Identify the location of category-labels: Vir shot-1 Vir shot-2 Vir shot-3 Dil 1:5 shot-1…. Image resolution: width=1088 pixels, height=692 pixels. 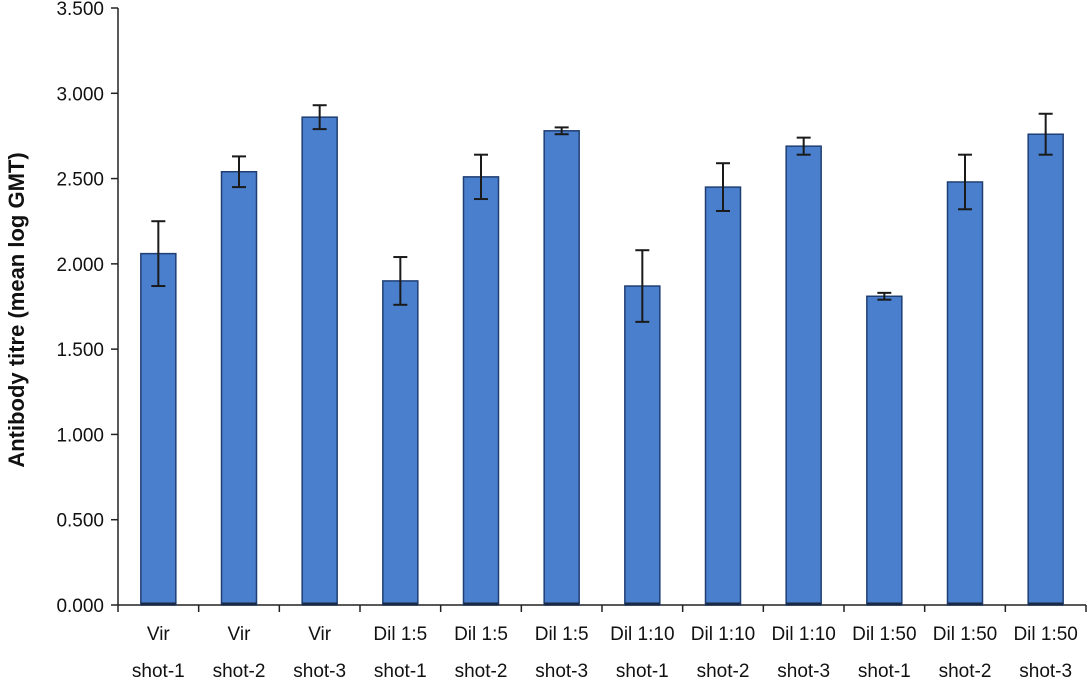
(605, 653).